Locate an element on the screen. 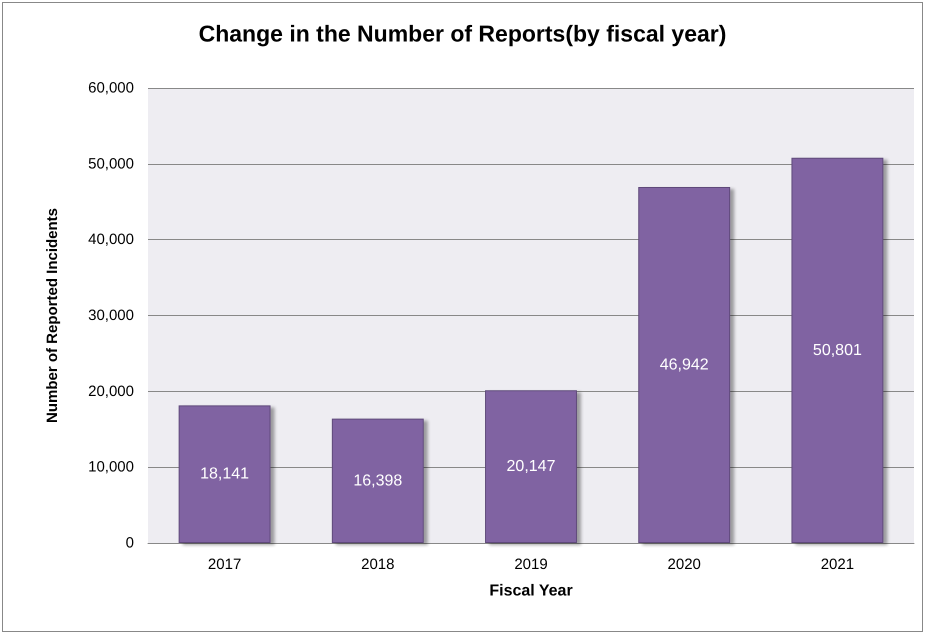  y-tick-label: 0 is located at coordinates (130, 543).